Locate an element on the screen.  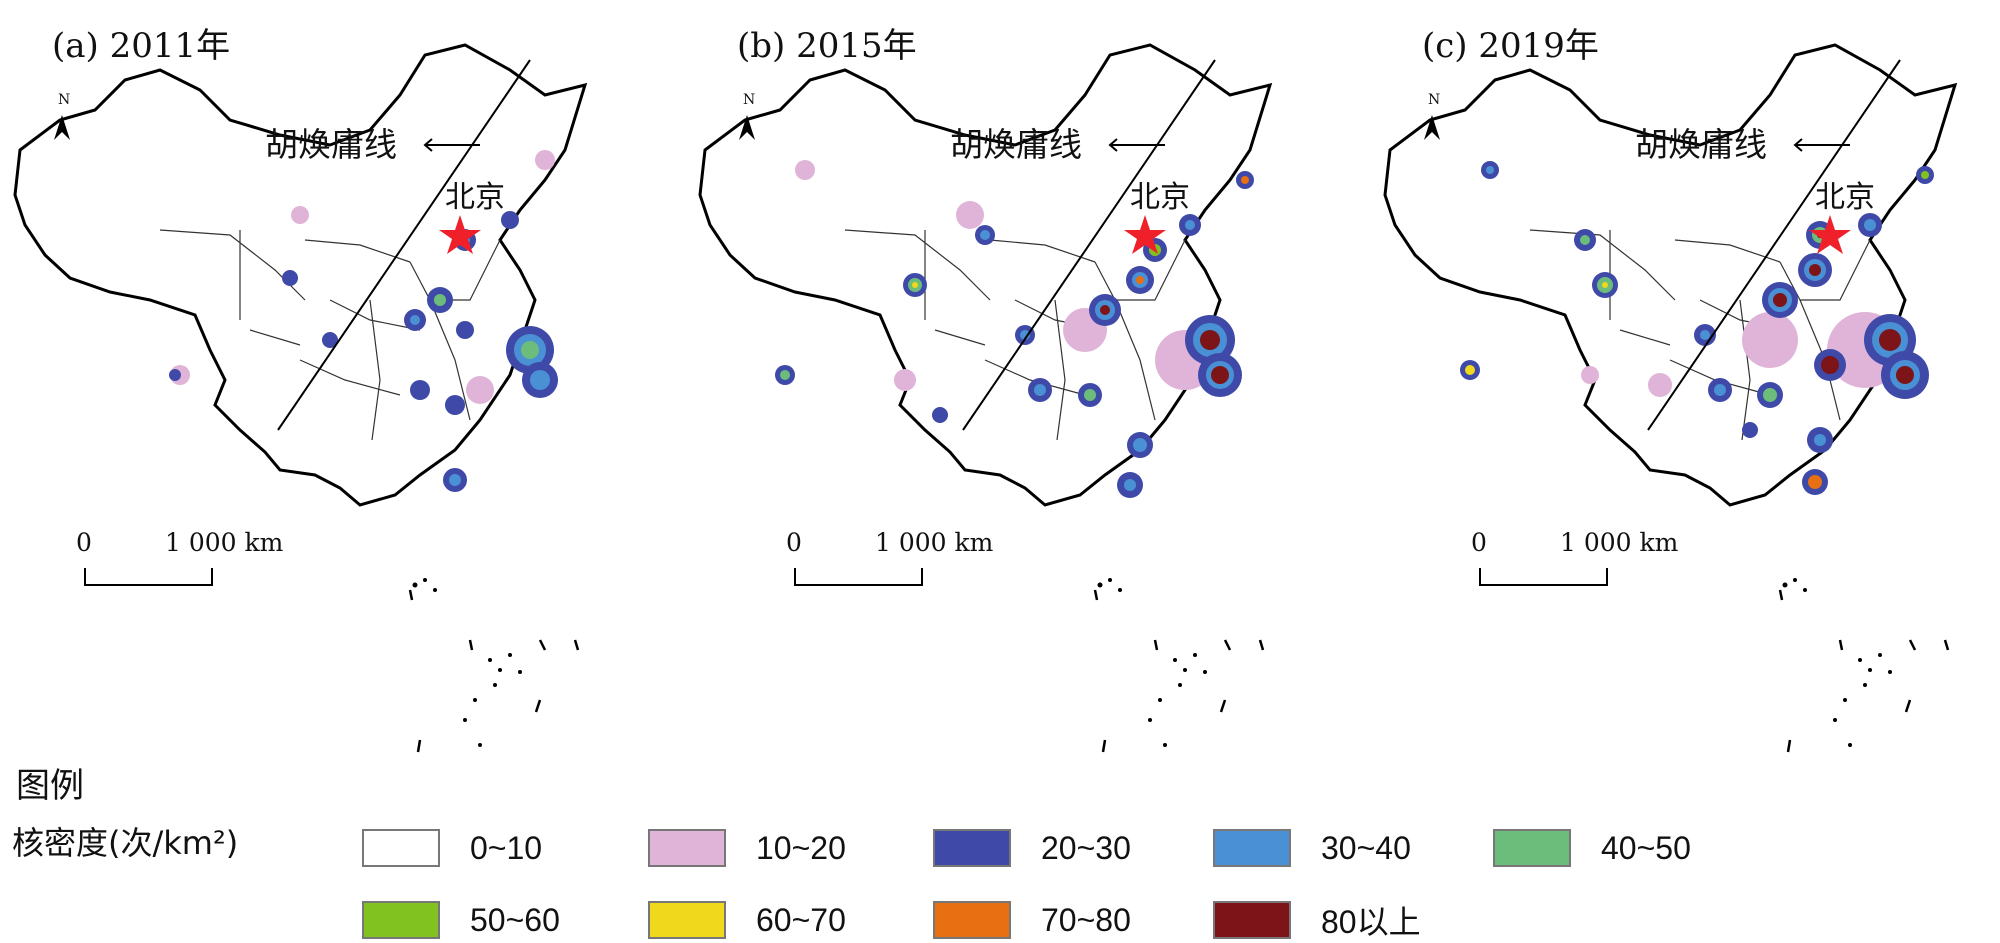
legend-item: 80以上 is located at coordinates (1317, 920).